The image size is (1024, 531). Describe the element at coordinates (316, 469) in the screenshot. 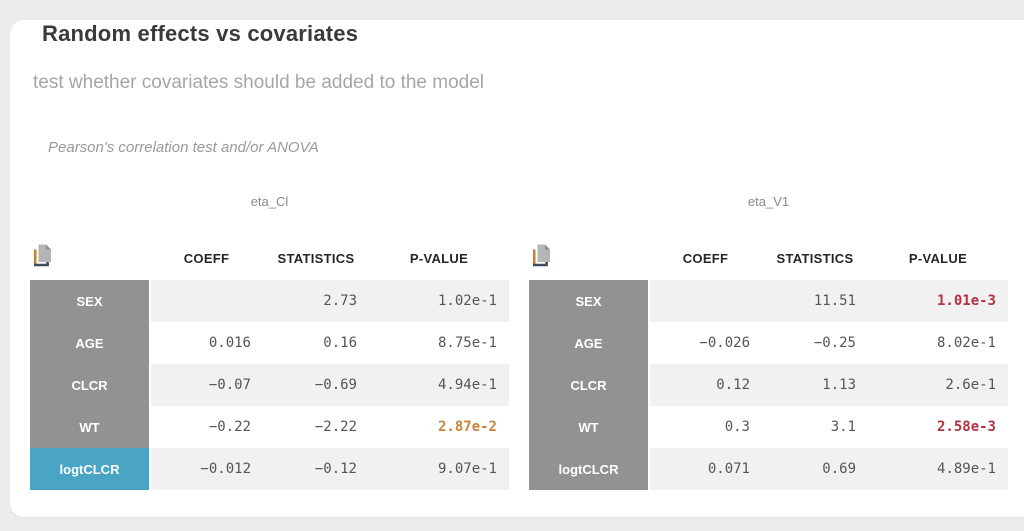

I see `cell-statistics: −0.12` at that location.